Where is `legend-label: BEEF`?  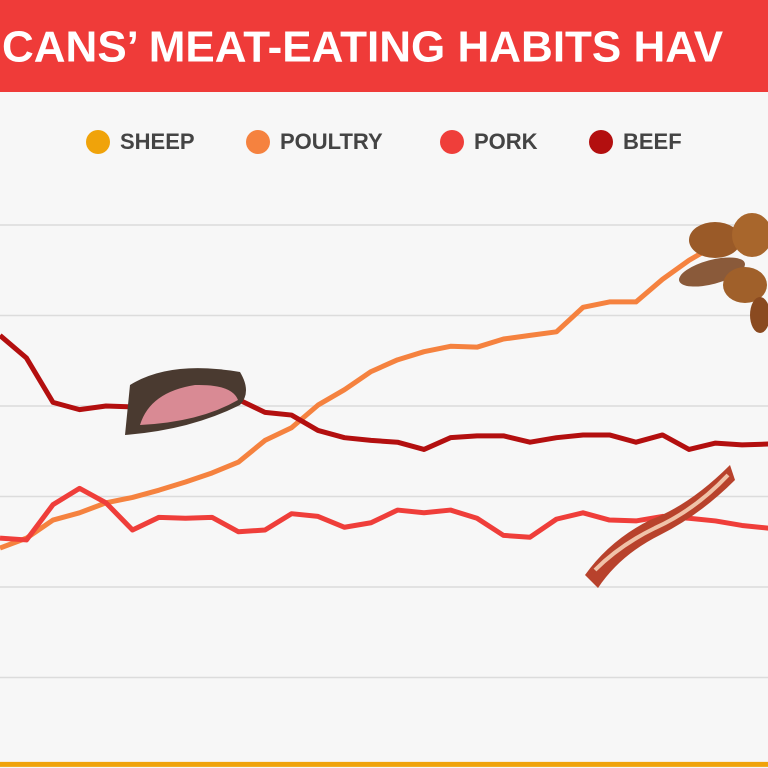
legend-label: BEEF is located at coordinates (652, 141).